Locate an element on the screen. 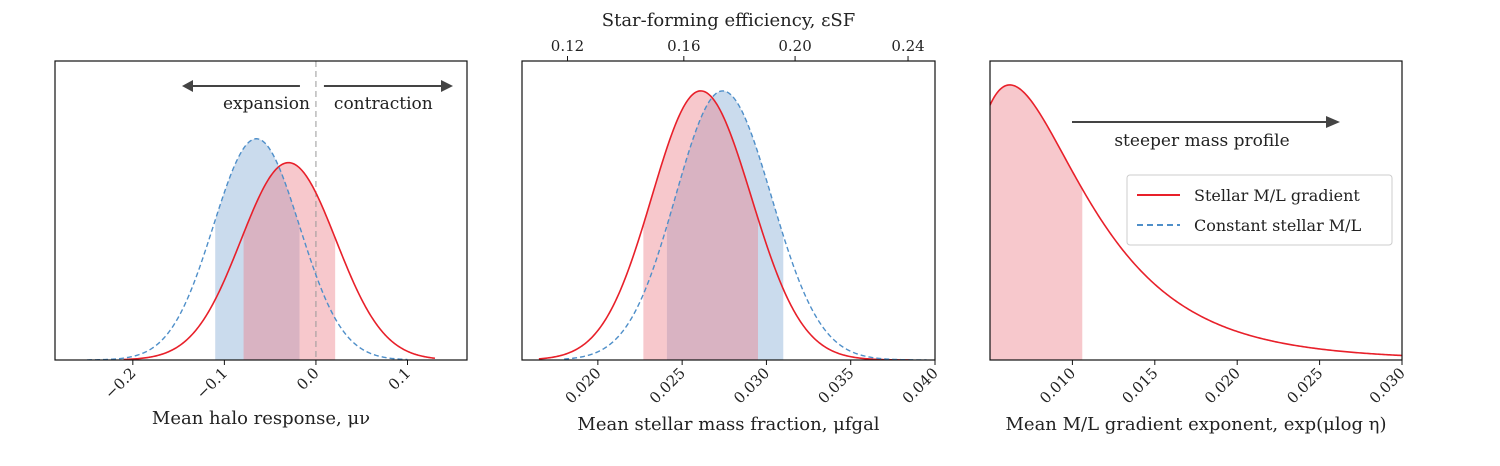  top-tick-label: 0.16 is located at coordinates (683, 46).